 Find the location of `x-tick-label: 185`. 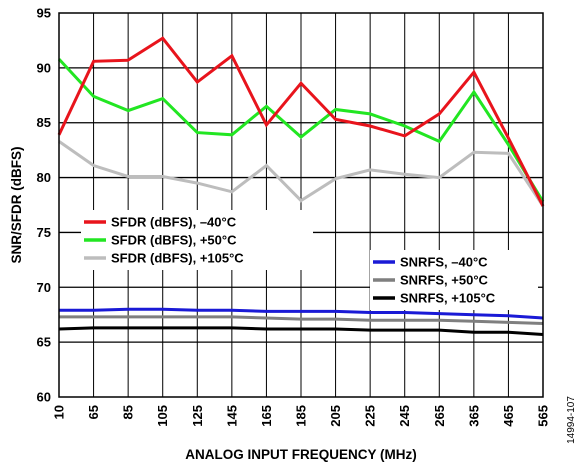

x-tick-label: 185 is located at coordinates (301, 416).